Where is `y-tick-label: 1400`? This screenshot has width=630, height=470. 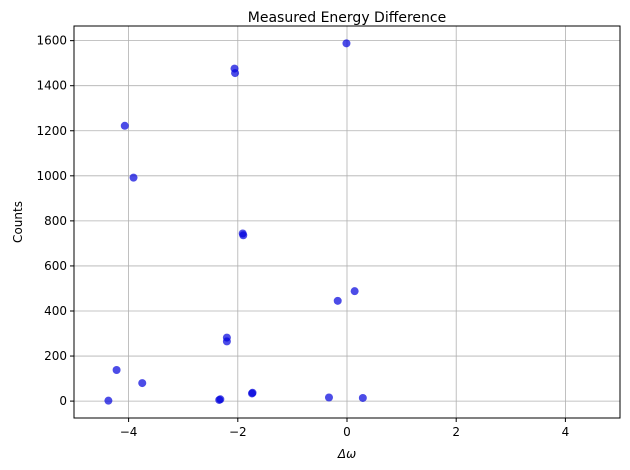 y-tick-label: 1400 is located at coordinates (51, 86).